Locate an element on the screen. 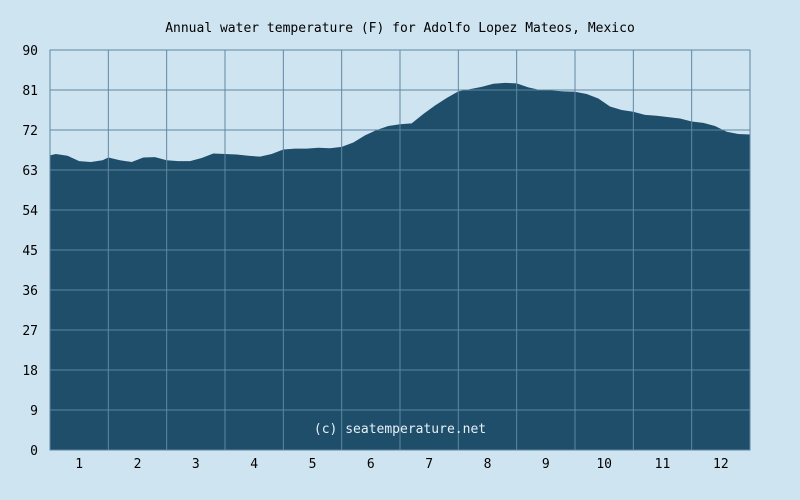 The image size is (800, 500). y-tick-label: 36 is located at coordinates (30, 291).